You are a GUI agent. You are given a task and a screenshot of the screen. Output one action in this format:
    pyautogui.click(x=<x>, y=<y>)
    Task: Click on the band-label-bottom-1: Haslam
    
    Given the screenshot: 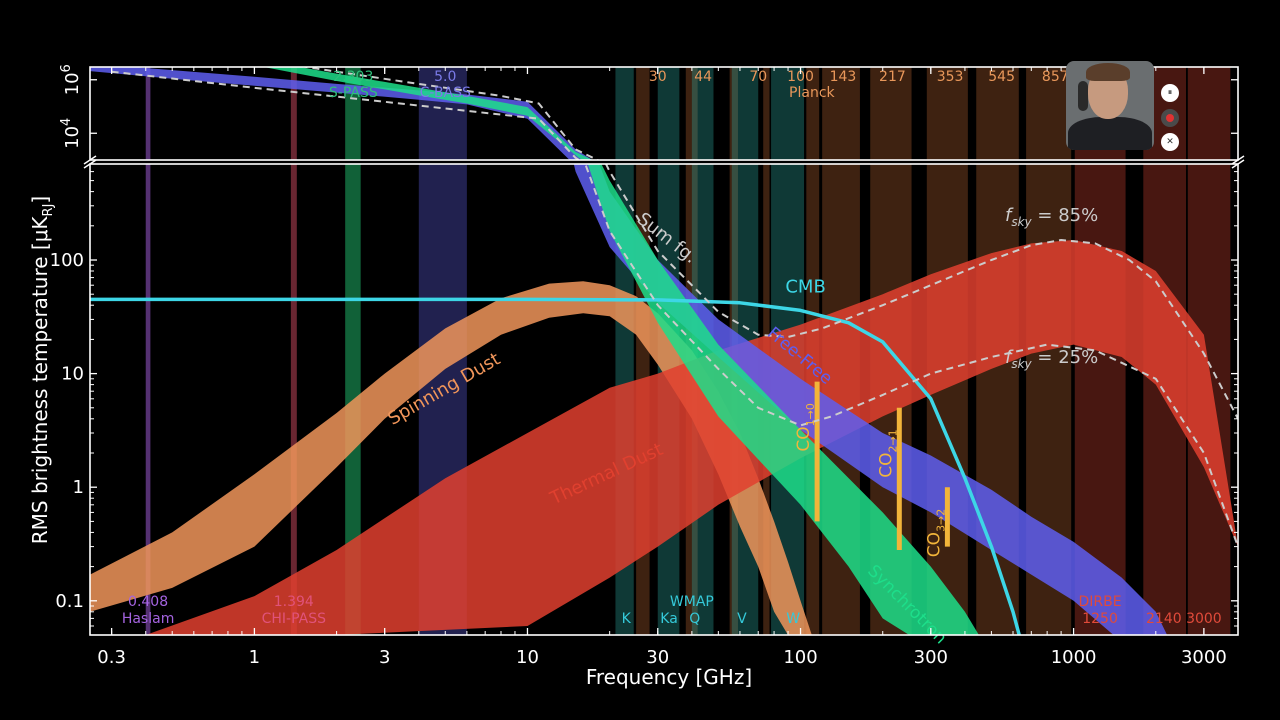 What is the action you would take?
    pyautogui.click(x=148, y=619)
    